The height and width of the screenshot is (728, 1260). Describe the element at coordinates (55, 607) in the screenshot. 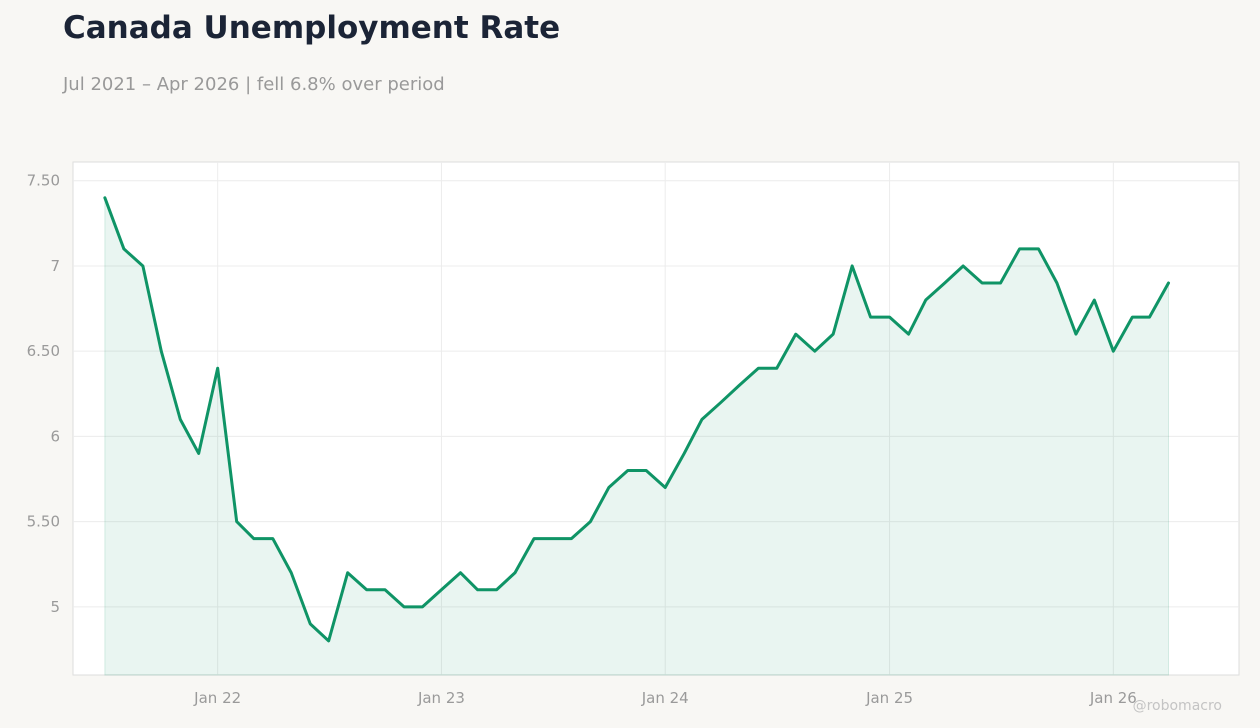

I see `y-tick-label: 5` at that location.